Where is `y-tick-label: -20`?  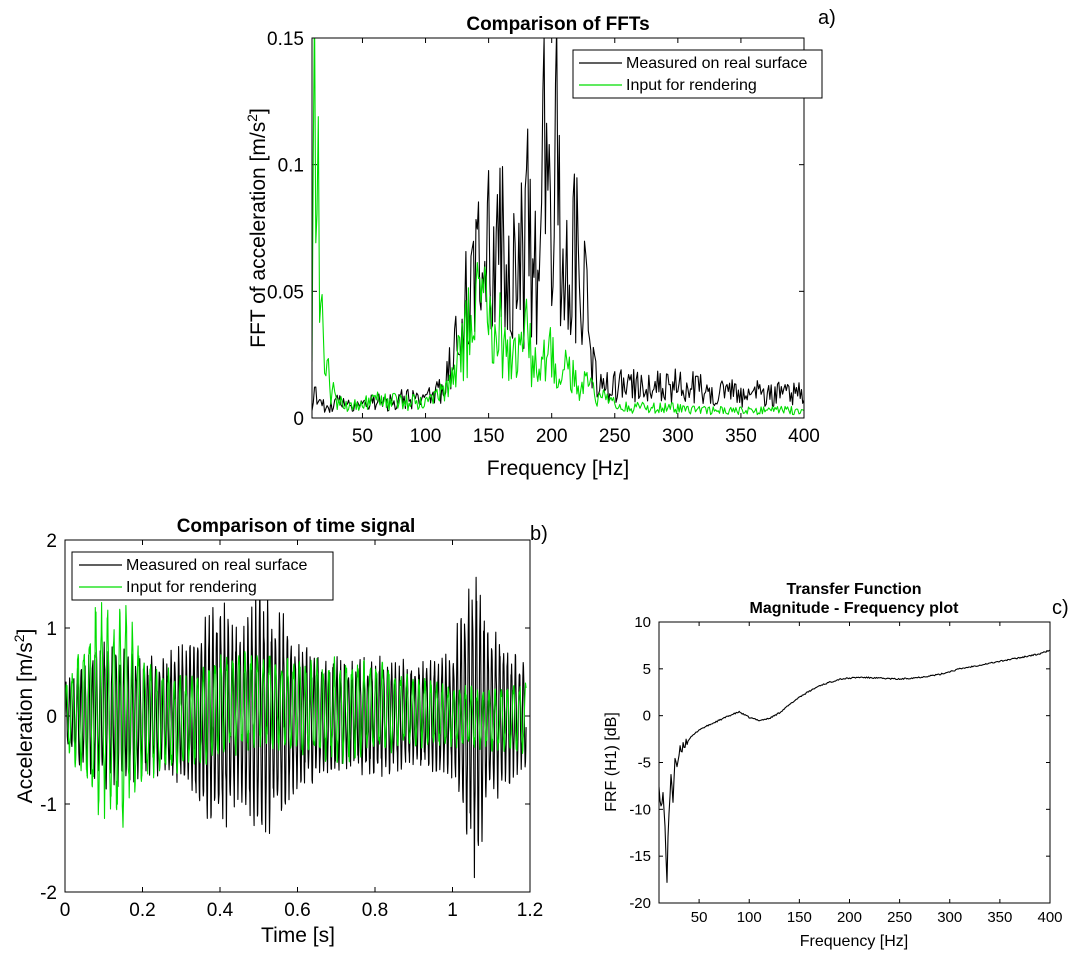 y-tick-label: -20 is located at coordinates (640, 903).